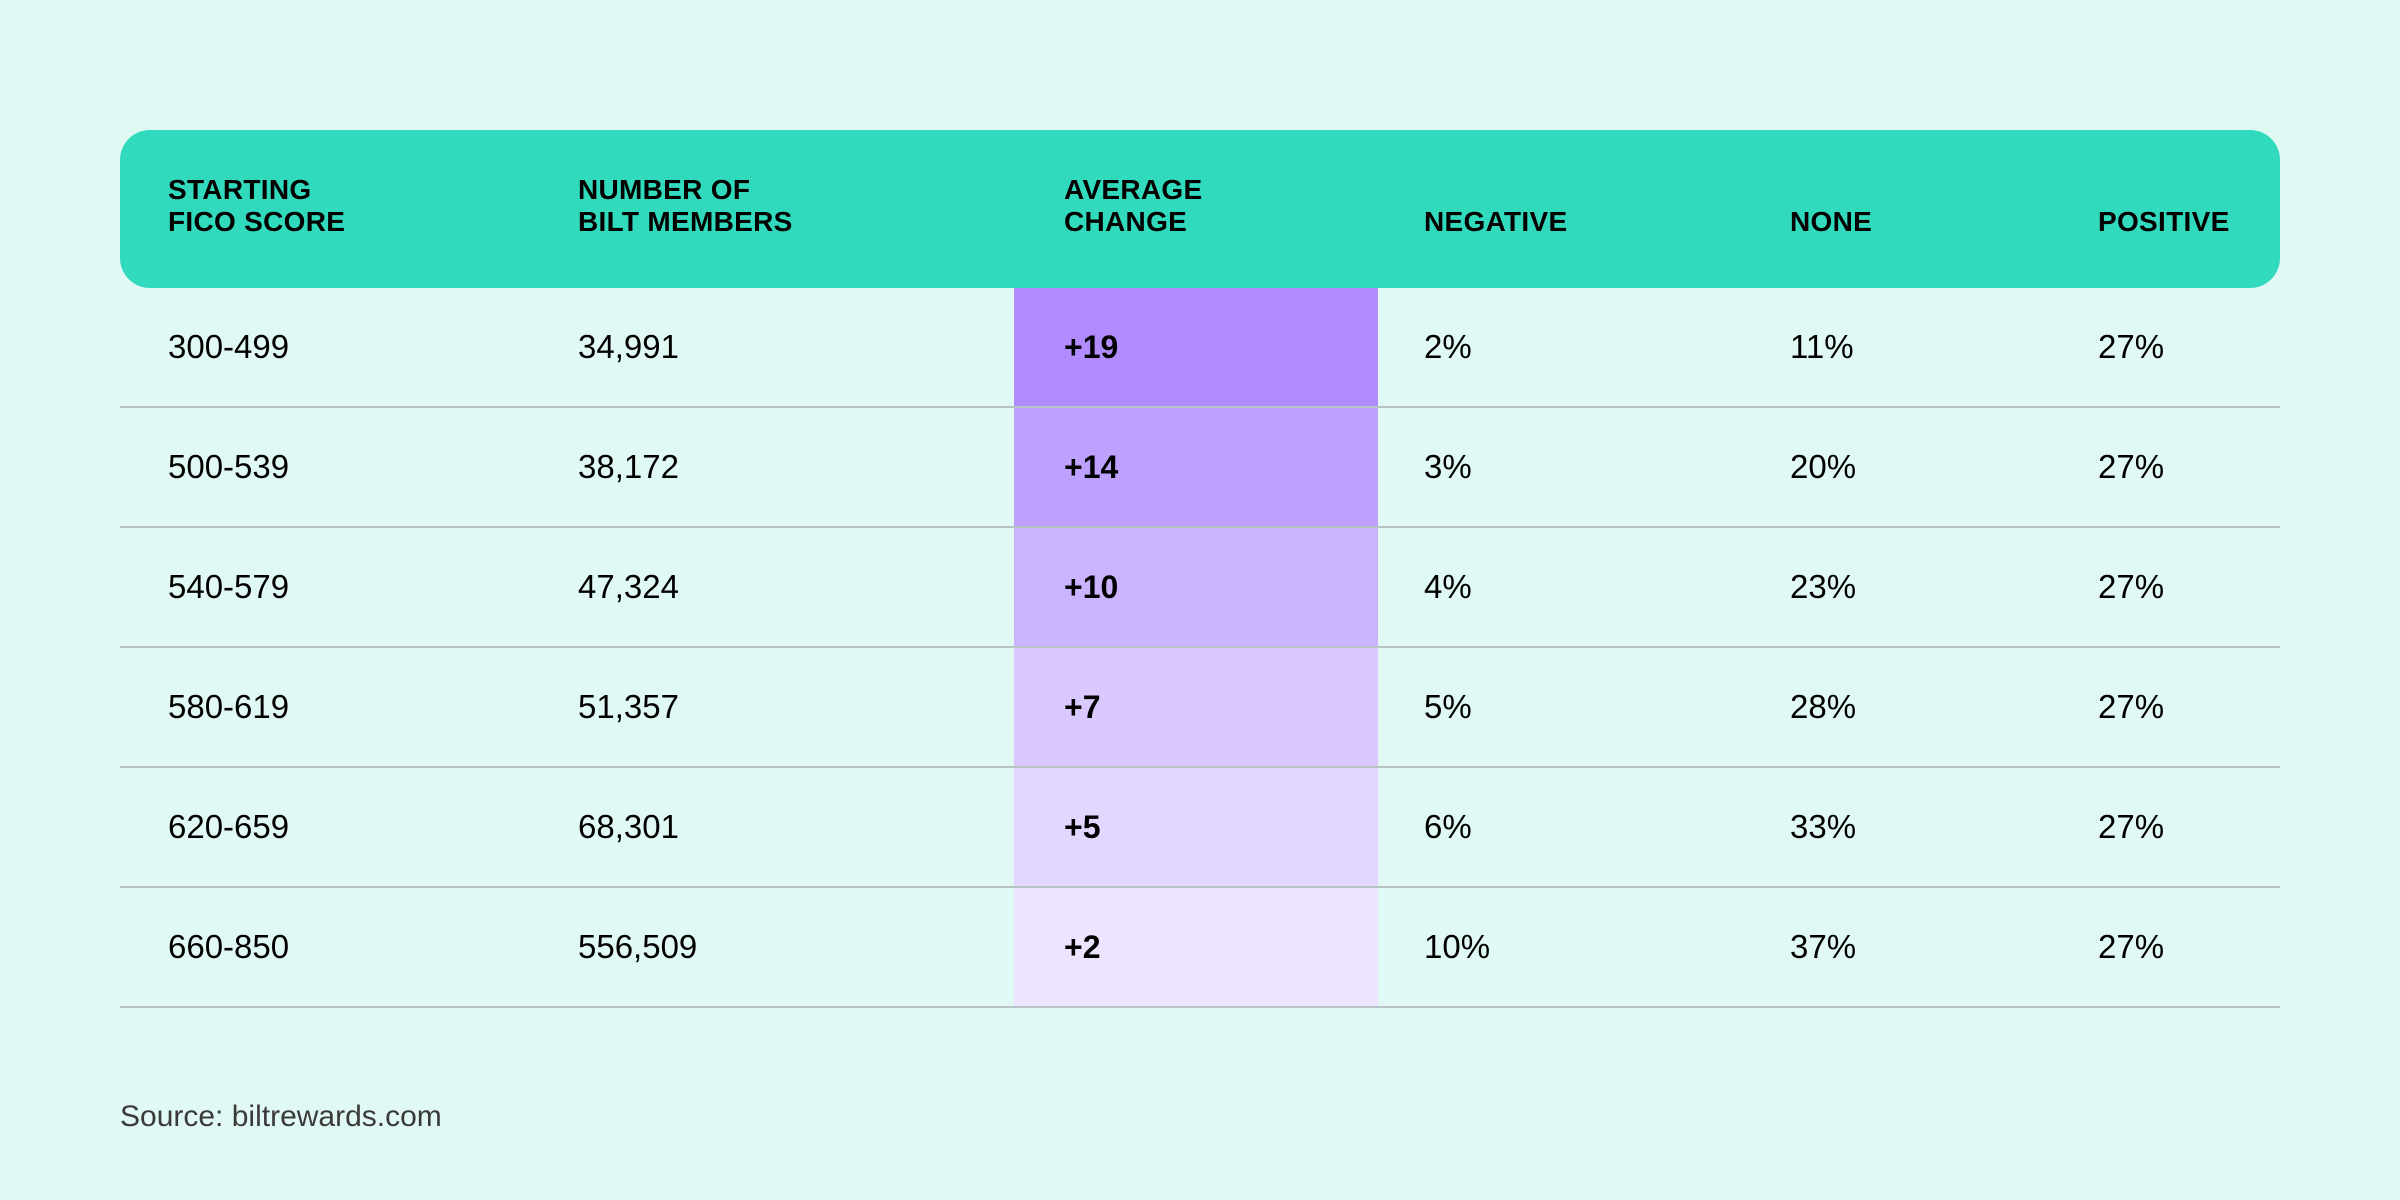  What do you see at coordinates (2164, 221) in the screenshot?
I see `header-positive: POSITIVE` at bounding box center [2164, 221].